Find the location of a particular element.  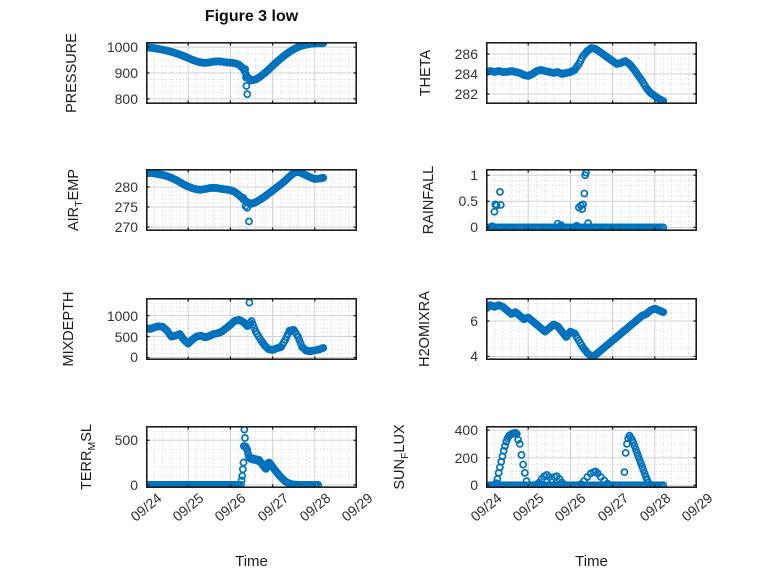

subplot-h2omixra: H2OMIXRA 4 6 is located at coordinates (547, 329).